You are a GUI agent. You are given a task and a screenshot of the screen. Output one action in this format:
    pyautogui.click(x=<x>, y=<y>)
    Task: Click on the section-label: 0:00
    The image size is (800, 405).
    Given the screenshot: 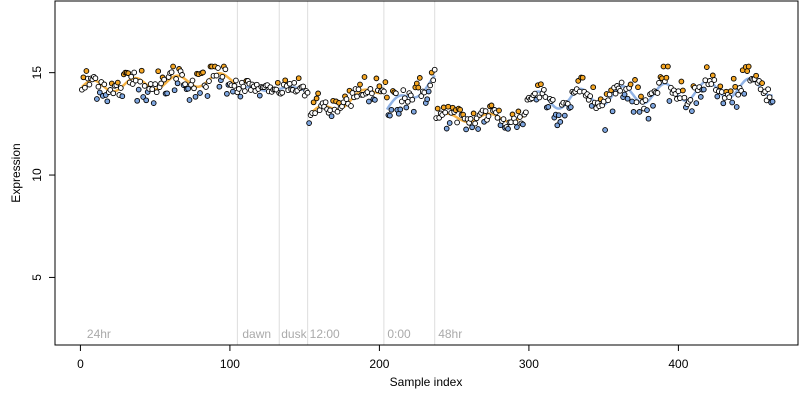 What is the action you would take?
    pyautogui.click(x=399, y=334)
    